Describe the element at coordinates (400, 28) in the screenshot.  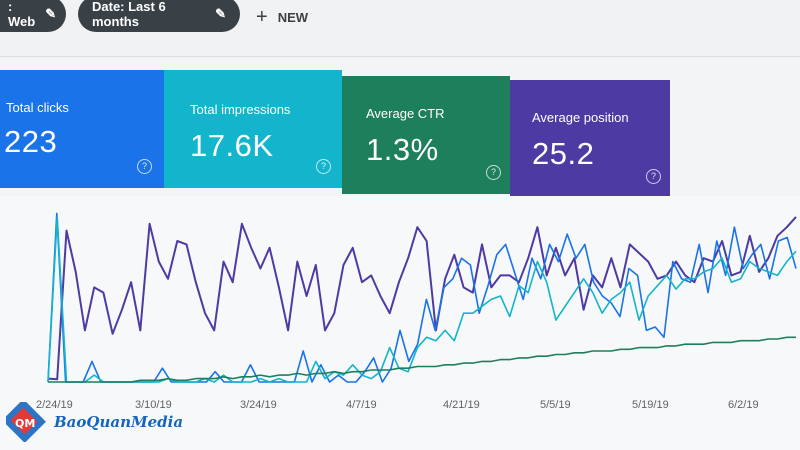
I see `filter-bar: : Web ✎ Date: Last 6 months ✎ + NEW` at that location.